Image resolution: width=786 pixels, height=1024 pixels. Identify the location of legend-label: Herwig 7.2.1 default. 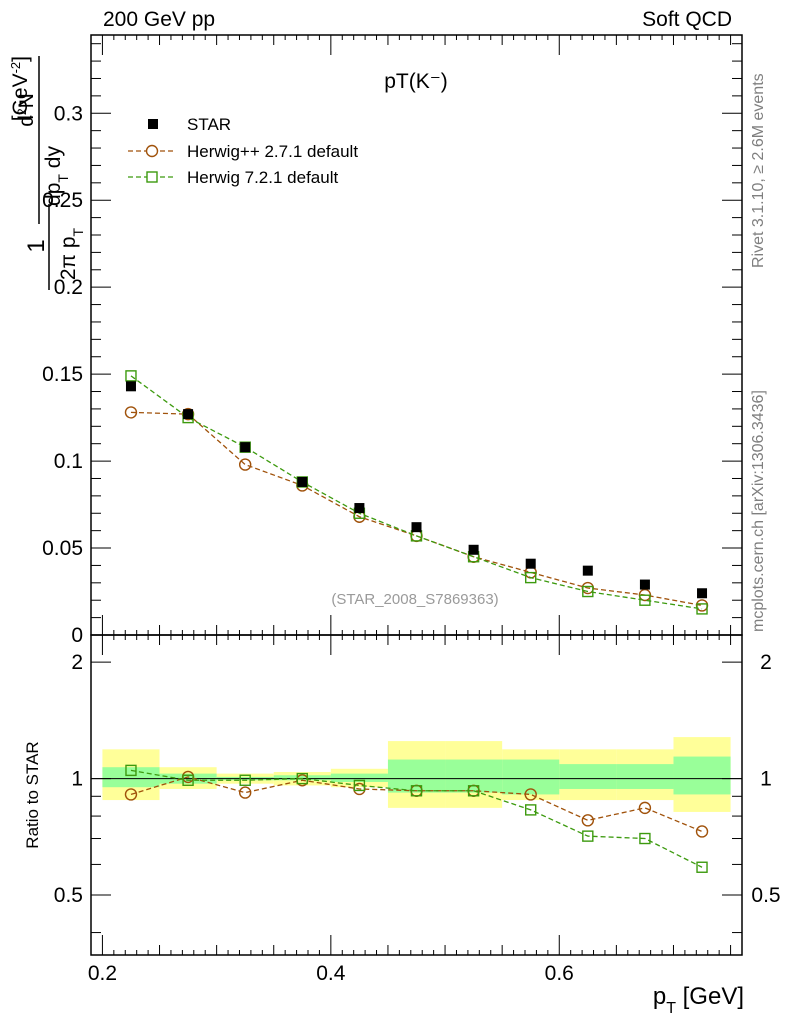
(262, 177).